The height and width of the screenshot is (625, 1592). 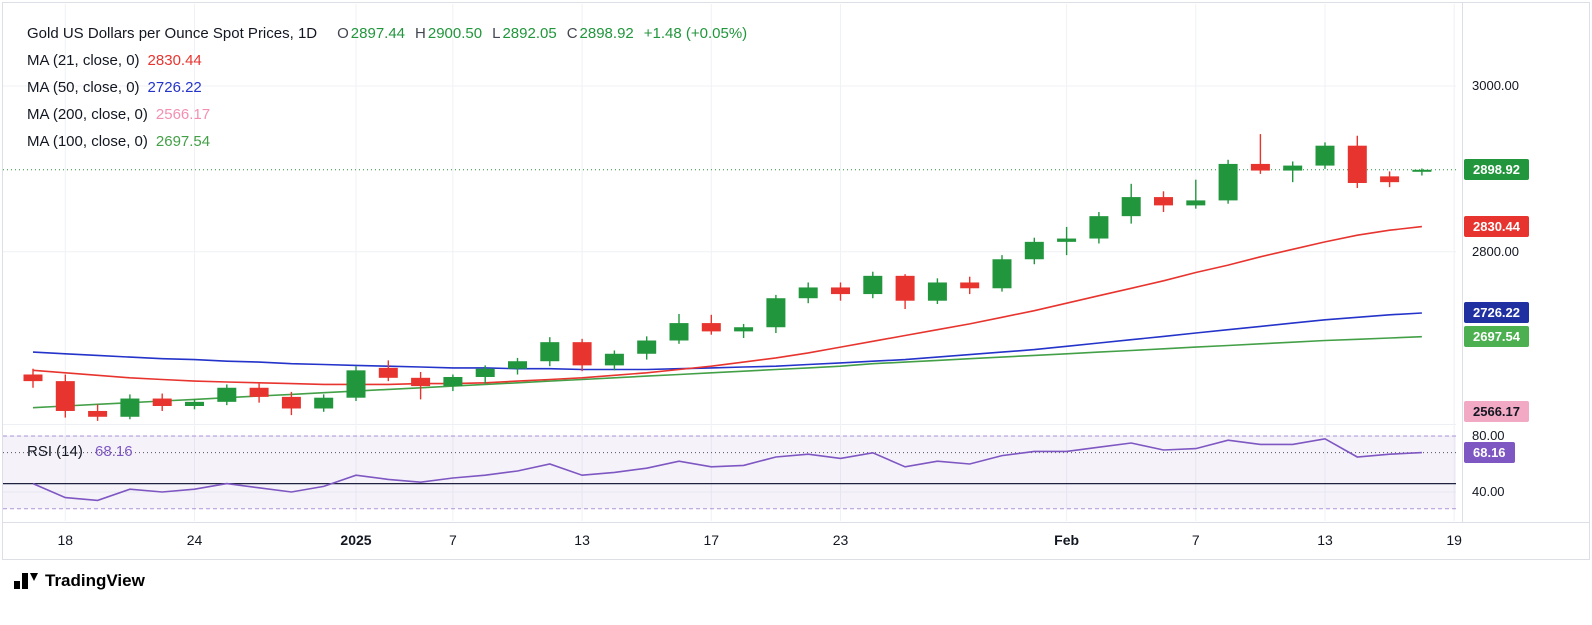 I want to click on tradingview-logo: TradingView, so click(x=79, y=581).